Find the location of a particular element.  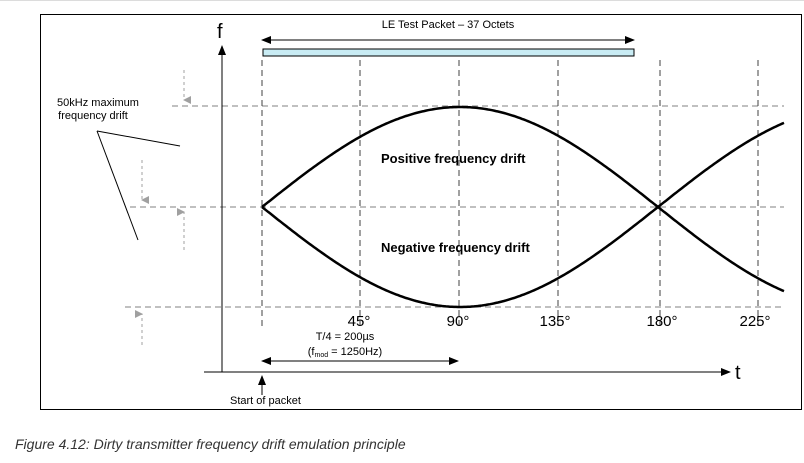

drift-dimension-arrows is located at coordinates (163, 207).